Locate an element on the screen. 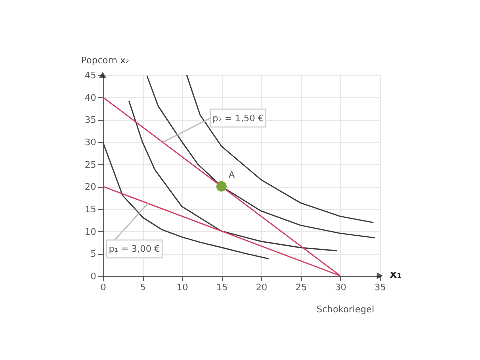 The width and height of the screenshot is (480, 360). y-tick-label: 25 is located at coordinates (90, 165).